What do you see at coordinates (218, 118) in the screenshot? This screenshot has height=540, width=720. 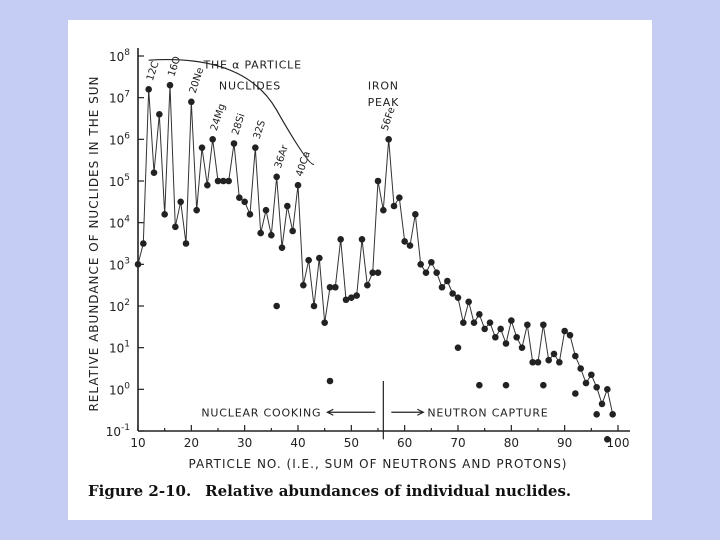 I see `isotope-label: 24Mg` at bounding box center [218, 118].